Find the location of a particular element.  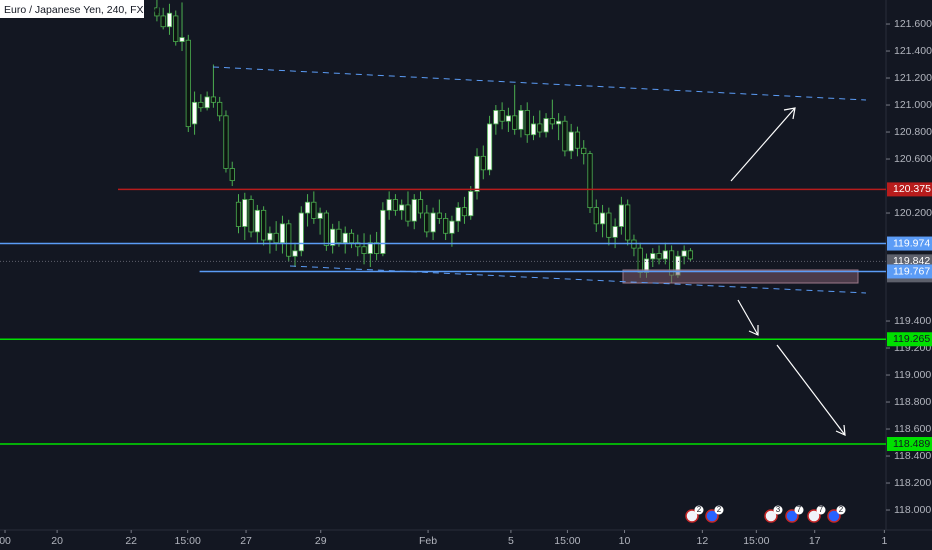

y-tick-label: 121.200 is located at coordinates (913, 78).